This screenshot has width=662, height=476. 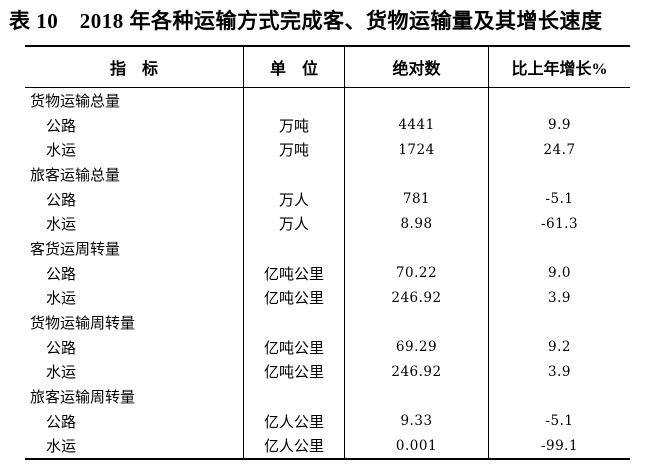 I want to click on table-group-row: 货物运输周转量, so click(x=327, y=322).